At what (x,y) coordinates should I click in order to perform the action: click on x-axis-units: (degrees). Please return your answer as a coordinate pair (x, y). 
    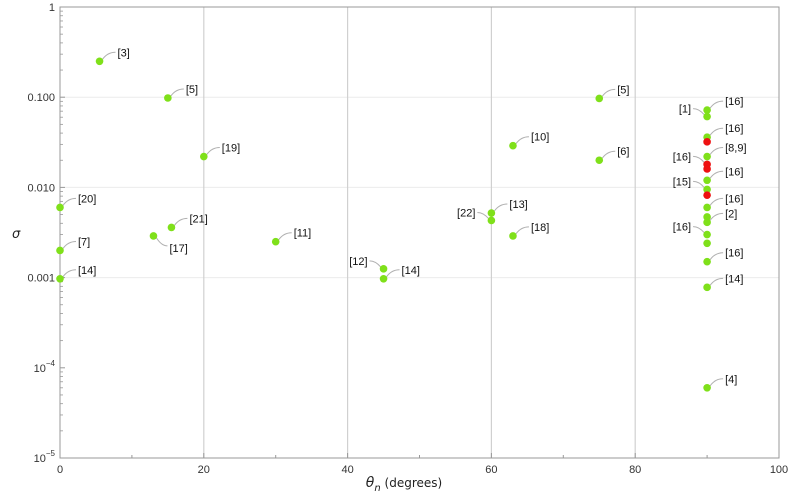
    Looking at the image, I should click on (411, 483).